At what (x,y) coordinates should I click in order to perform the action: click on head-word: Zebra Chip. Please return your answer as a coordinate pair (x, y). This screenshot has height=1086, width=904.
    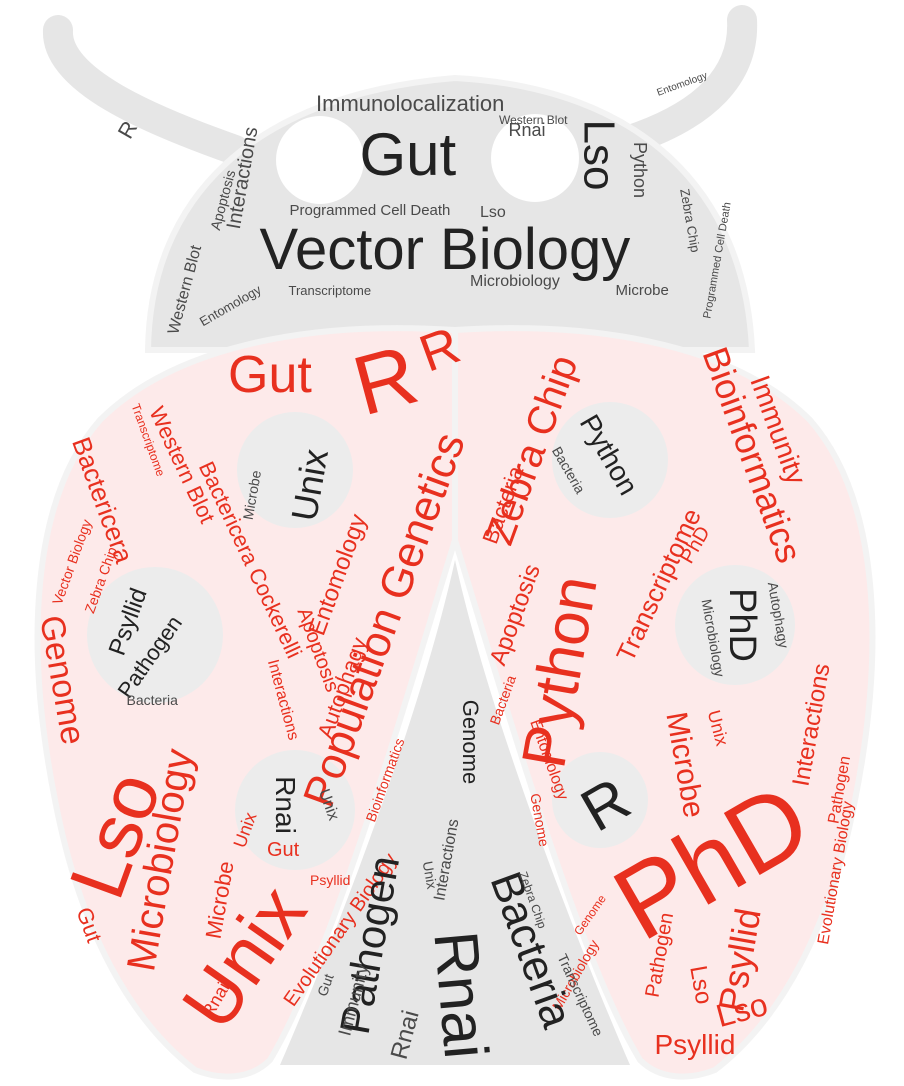
    Looking at the image, I should click on (690, 220).